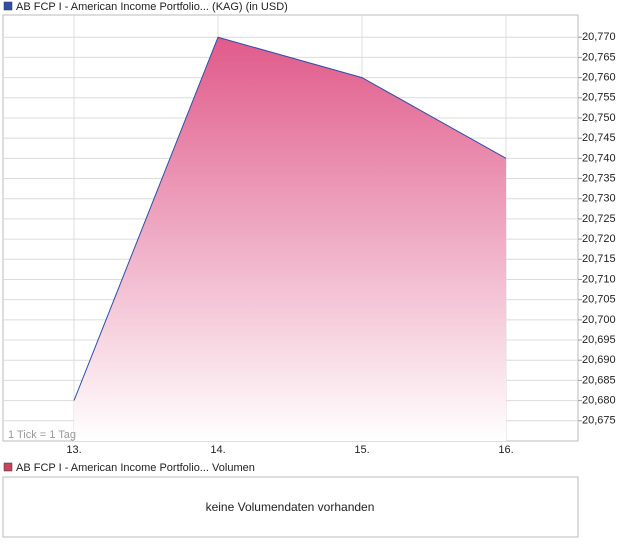 This screenshot has width=620, height=551. What do you see at coordinates (599, 401) in the screenshot?
I see `y-tick-label: 20,680` at bounding box center [599, 401].